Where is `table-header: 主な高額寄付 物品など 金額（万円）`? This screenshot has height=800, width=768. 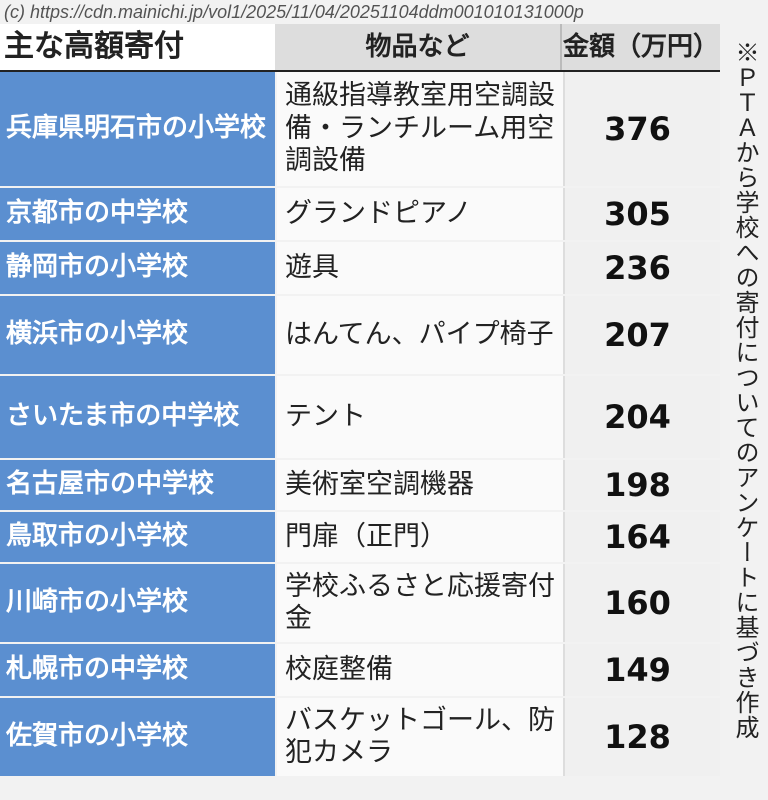 table-header: 主な高額寄付 物品など 金額（万円） is located at coordinates (360, 48).